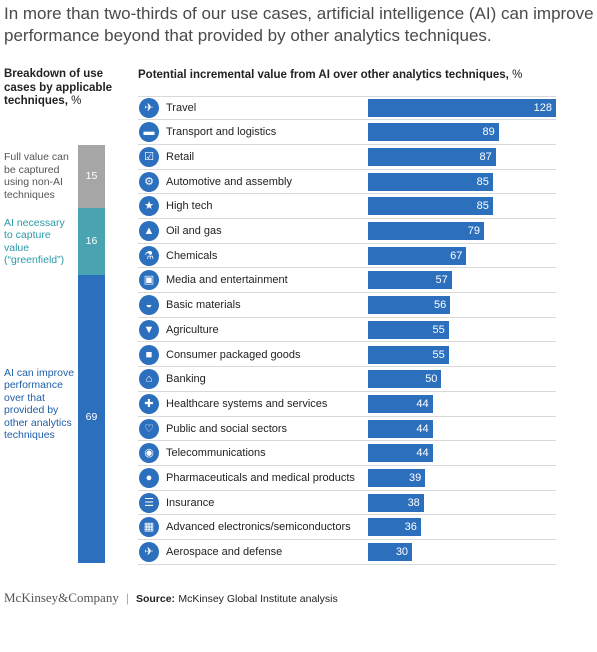 This screenshot has height=652, width=597. What do you see at coordinates (517, 75) in the screenshot?
I see `bars-header-unit: %` at bounding box center [517, 75].